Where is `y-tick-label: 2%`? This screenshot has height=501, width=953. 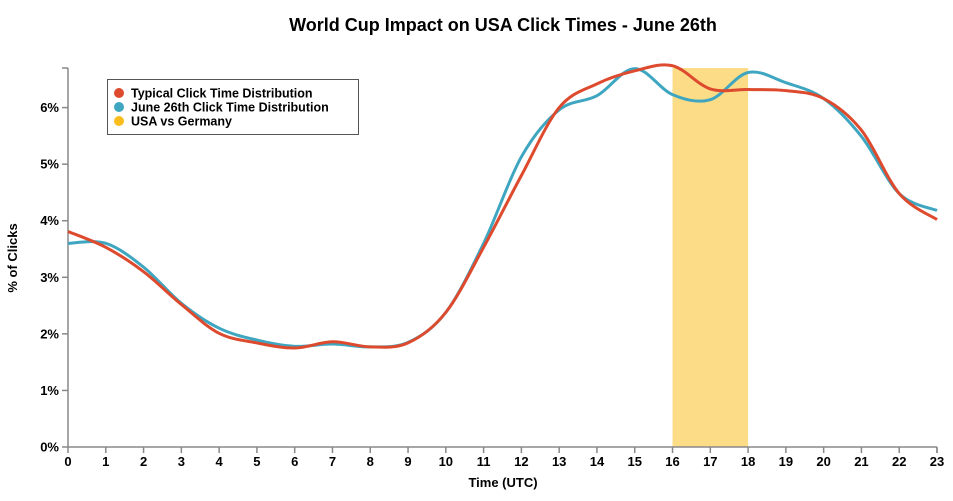
y-tick-label: 2% is located at coordinates (49, 333).